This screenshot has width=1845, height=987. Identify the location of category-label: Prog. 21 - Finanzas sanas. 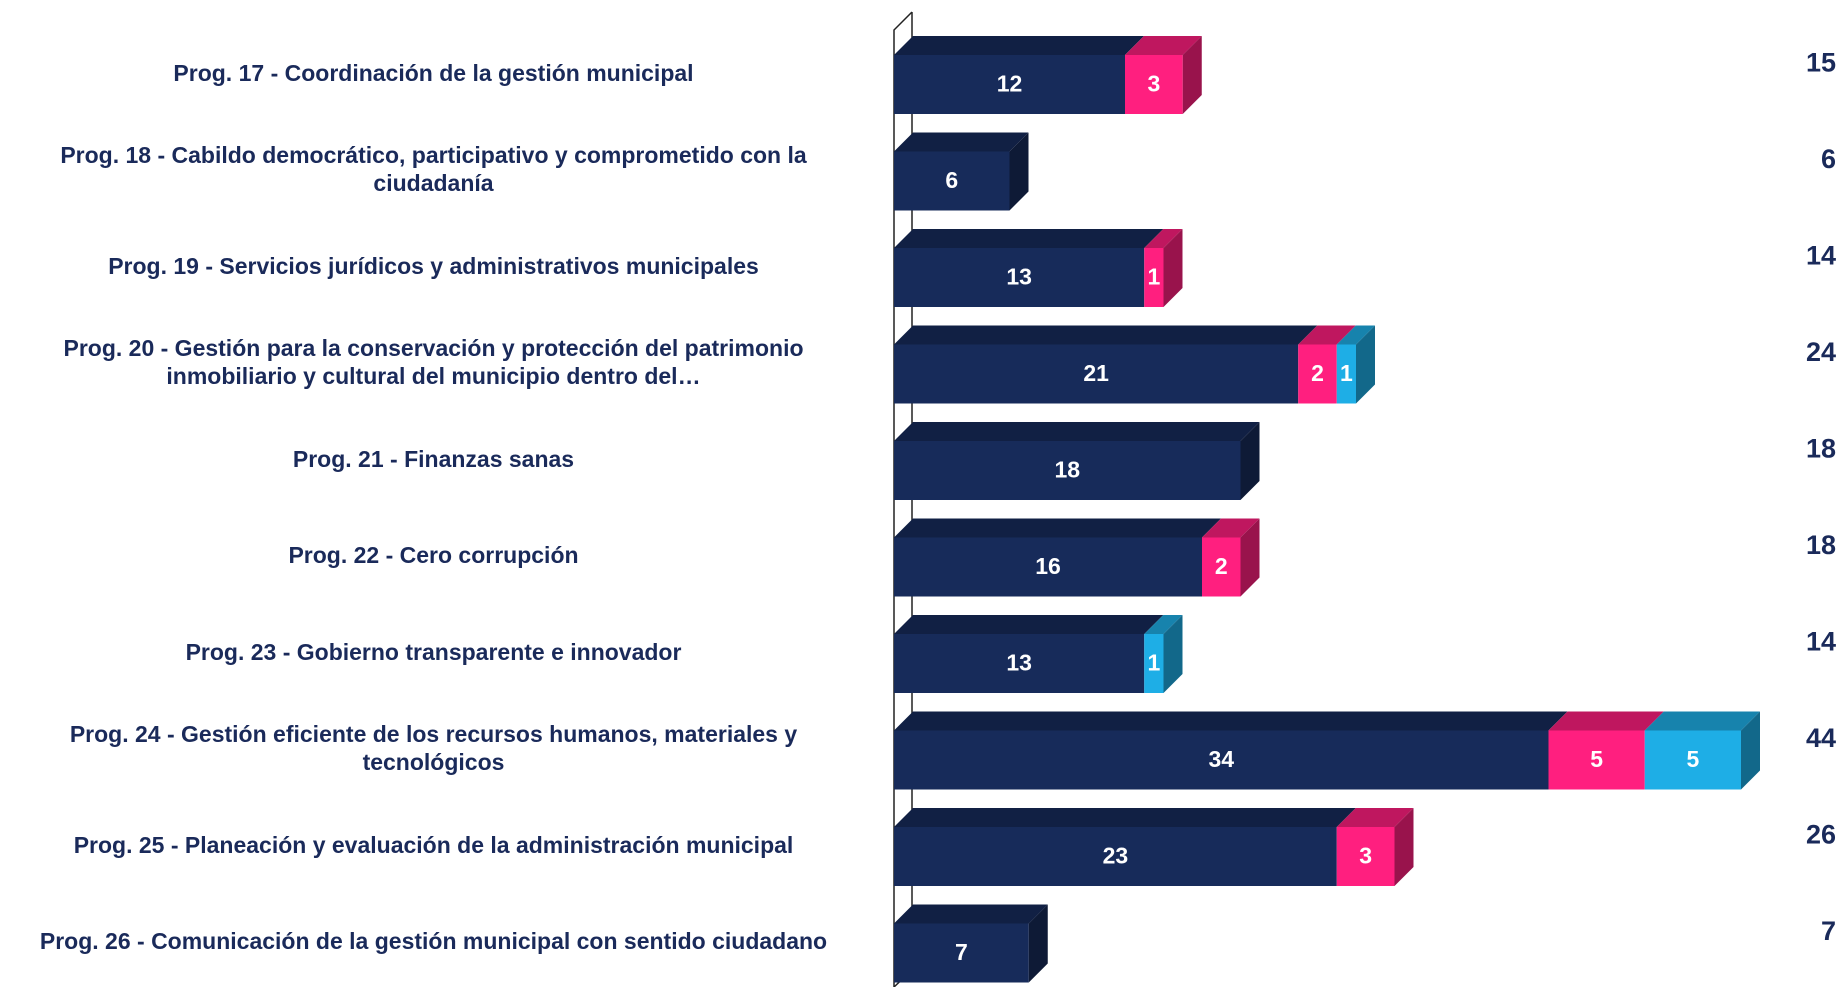
(433, 458).